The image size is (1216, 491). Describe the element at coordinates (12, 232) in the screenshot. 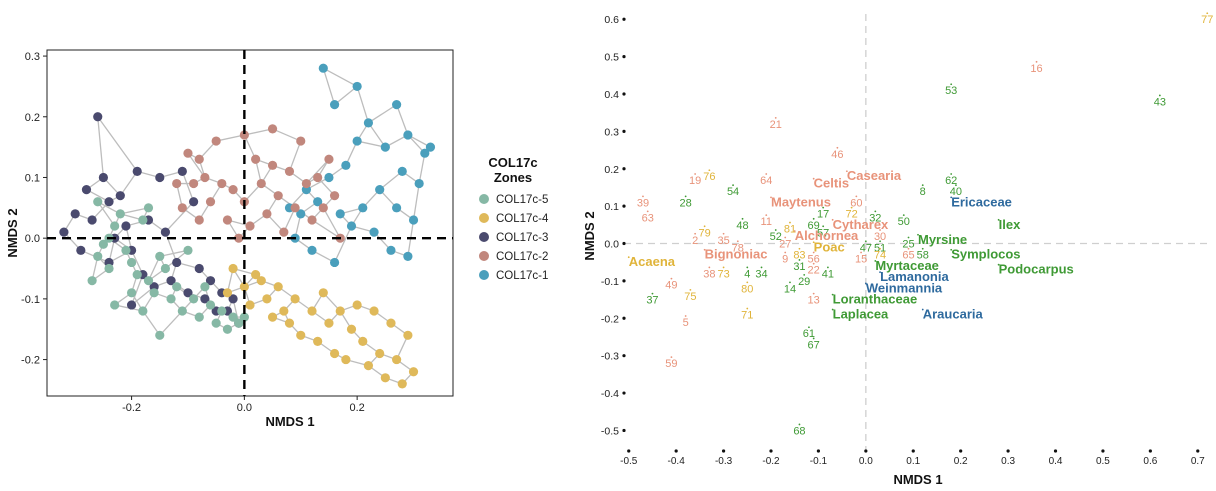

I see `left-ylabel: NMDS 2` at that location.